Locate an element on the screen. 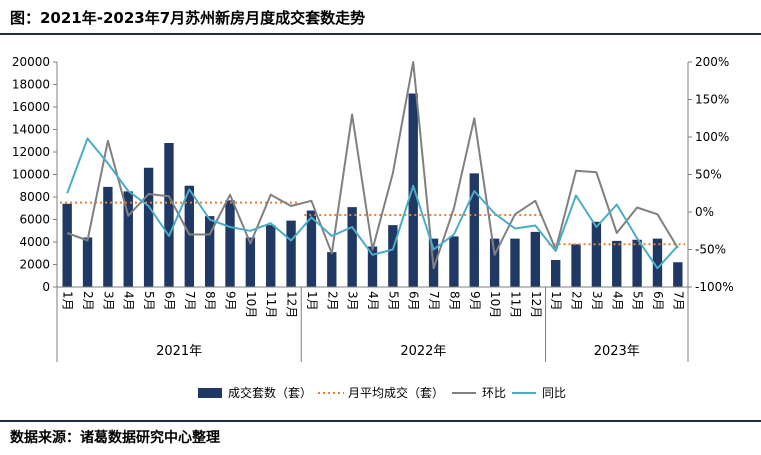 Image resolution: width=761 pixels, height=455 pixels. right-axis-tick-label: -100% is located at coordinates (714, 287).